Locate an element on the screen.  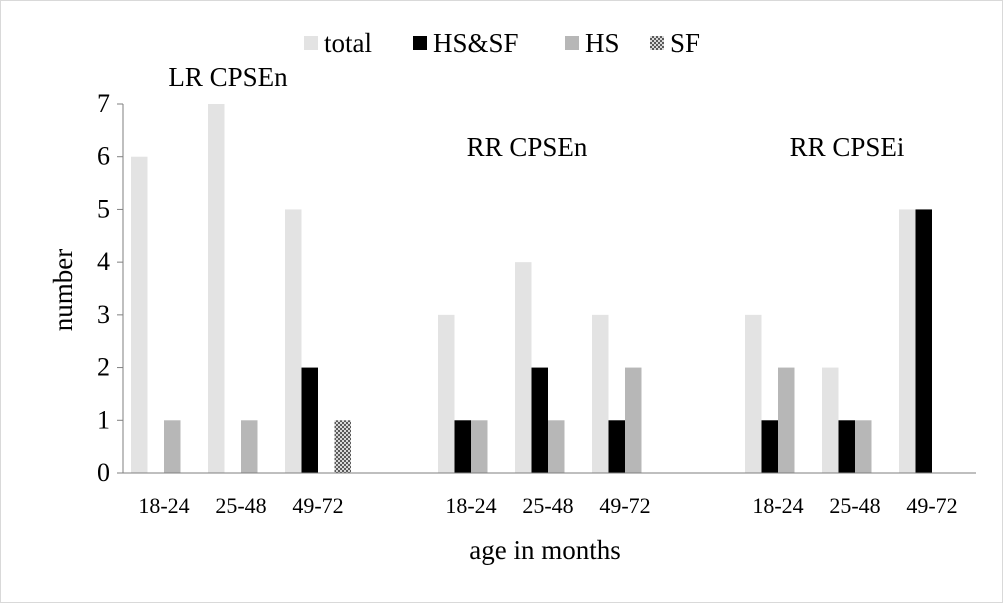
group-label: RR CPSEi is located at coordinates (847, 147).